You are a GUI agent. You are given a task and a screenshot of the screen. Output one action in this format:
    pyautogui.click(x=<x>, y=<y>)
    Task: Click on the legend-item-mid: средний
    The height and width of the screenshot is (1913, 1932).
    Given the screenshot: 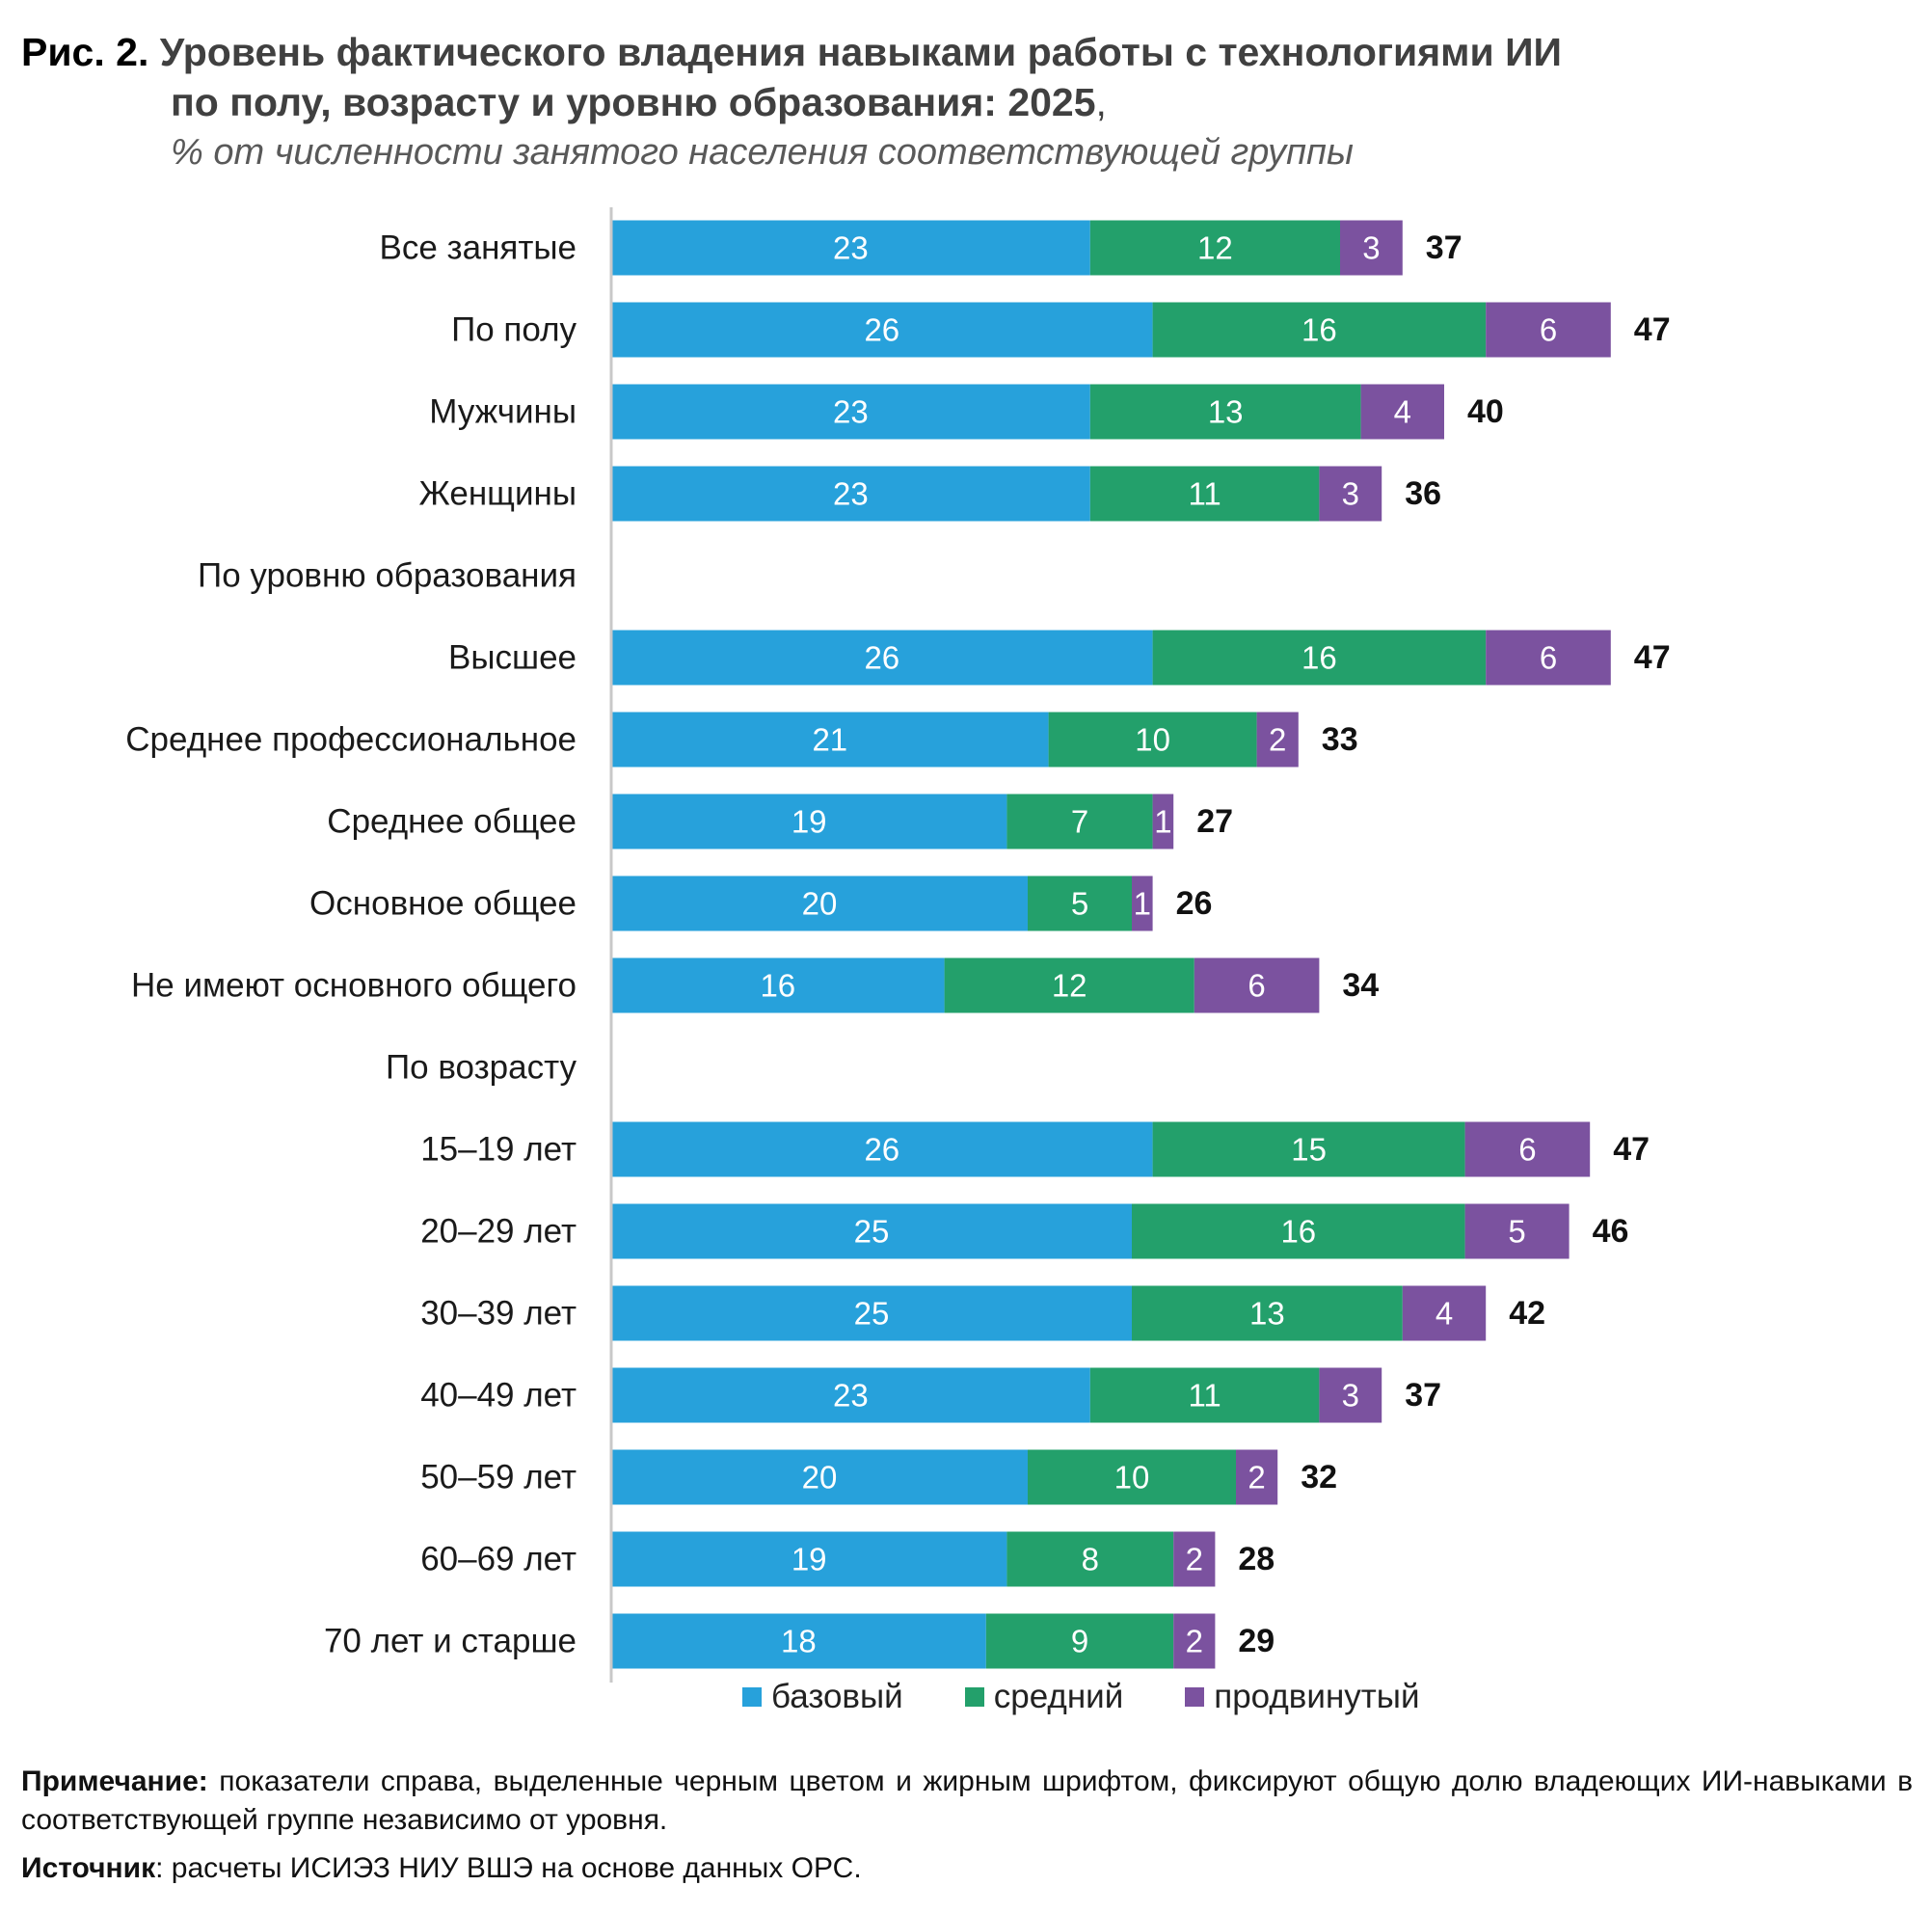 What is the action you would take?
    pyautogui.click(x=1043, y=1697)
    